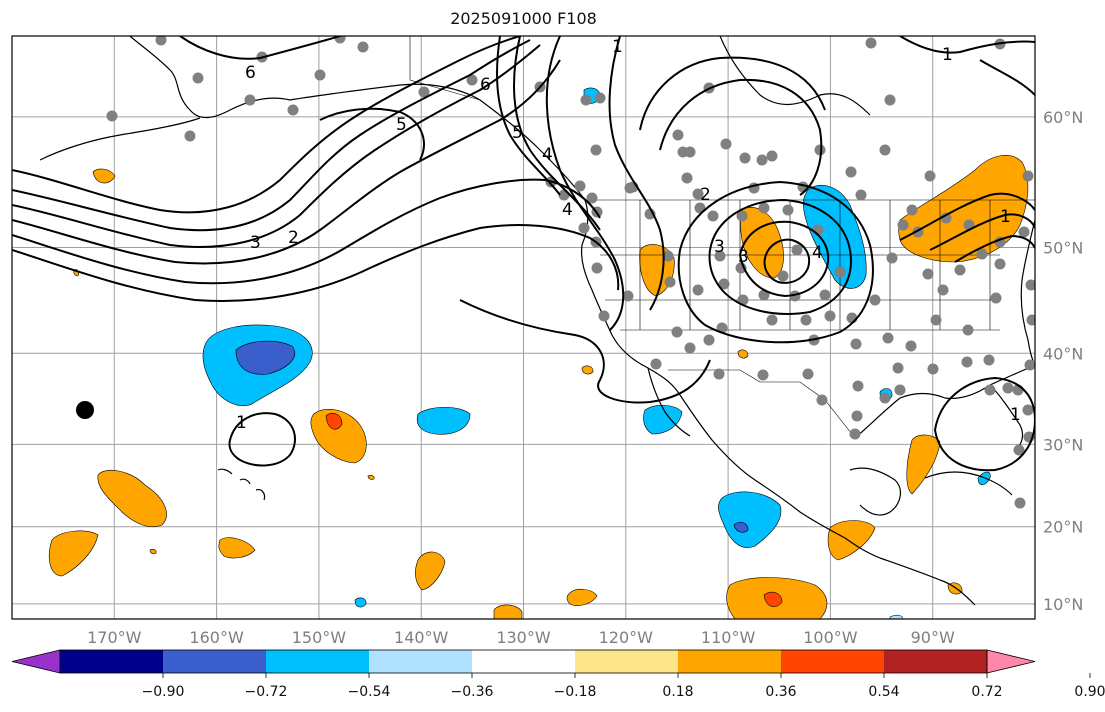 The width and height of the screenshot is (1105, 712). I want to click on positive-anomaly-gulf-east, so click(923, 464).